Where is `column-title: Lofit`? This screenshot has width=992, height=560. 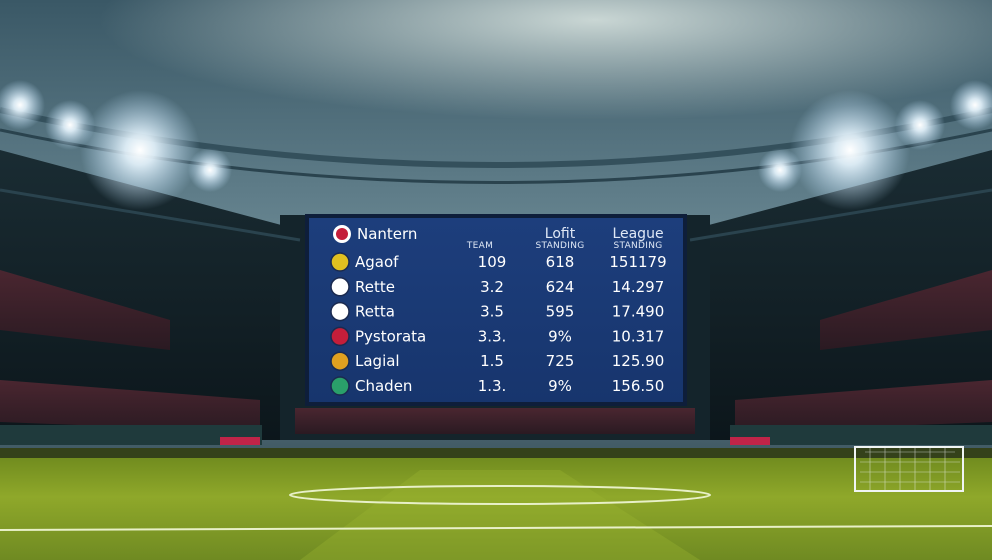 column-title: Lofit is located at coordinates (560, 234).